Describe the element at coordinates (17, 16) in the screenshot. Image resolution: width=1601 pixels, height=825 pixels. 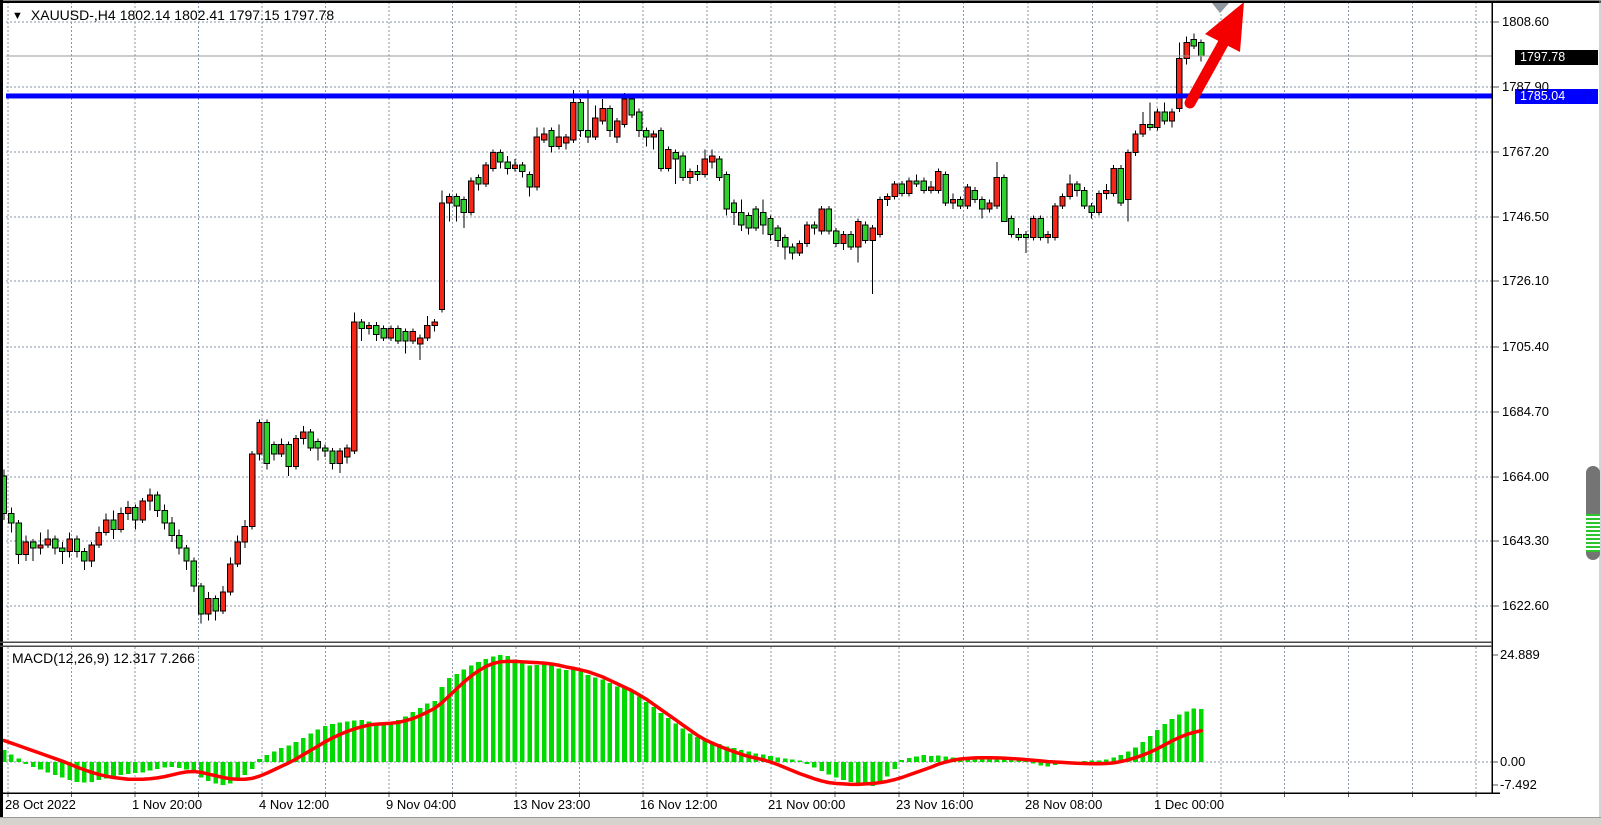
I see `chevron-down-icon: ▼` at that location.